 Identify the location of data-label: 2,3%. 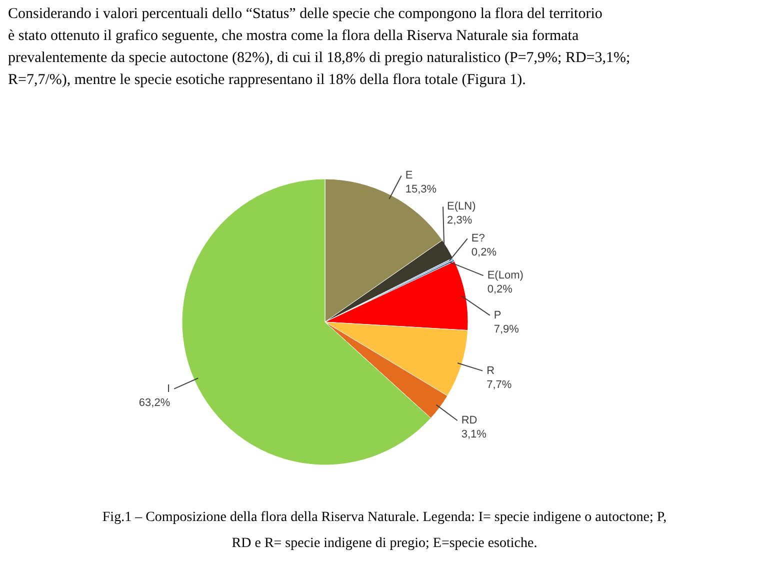
(459, 220).